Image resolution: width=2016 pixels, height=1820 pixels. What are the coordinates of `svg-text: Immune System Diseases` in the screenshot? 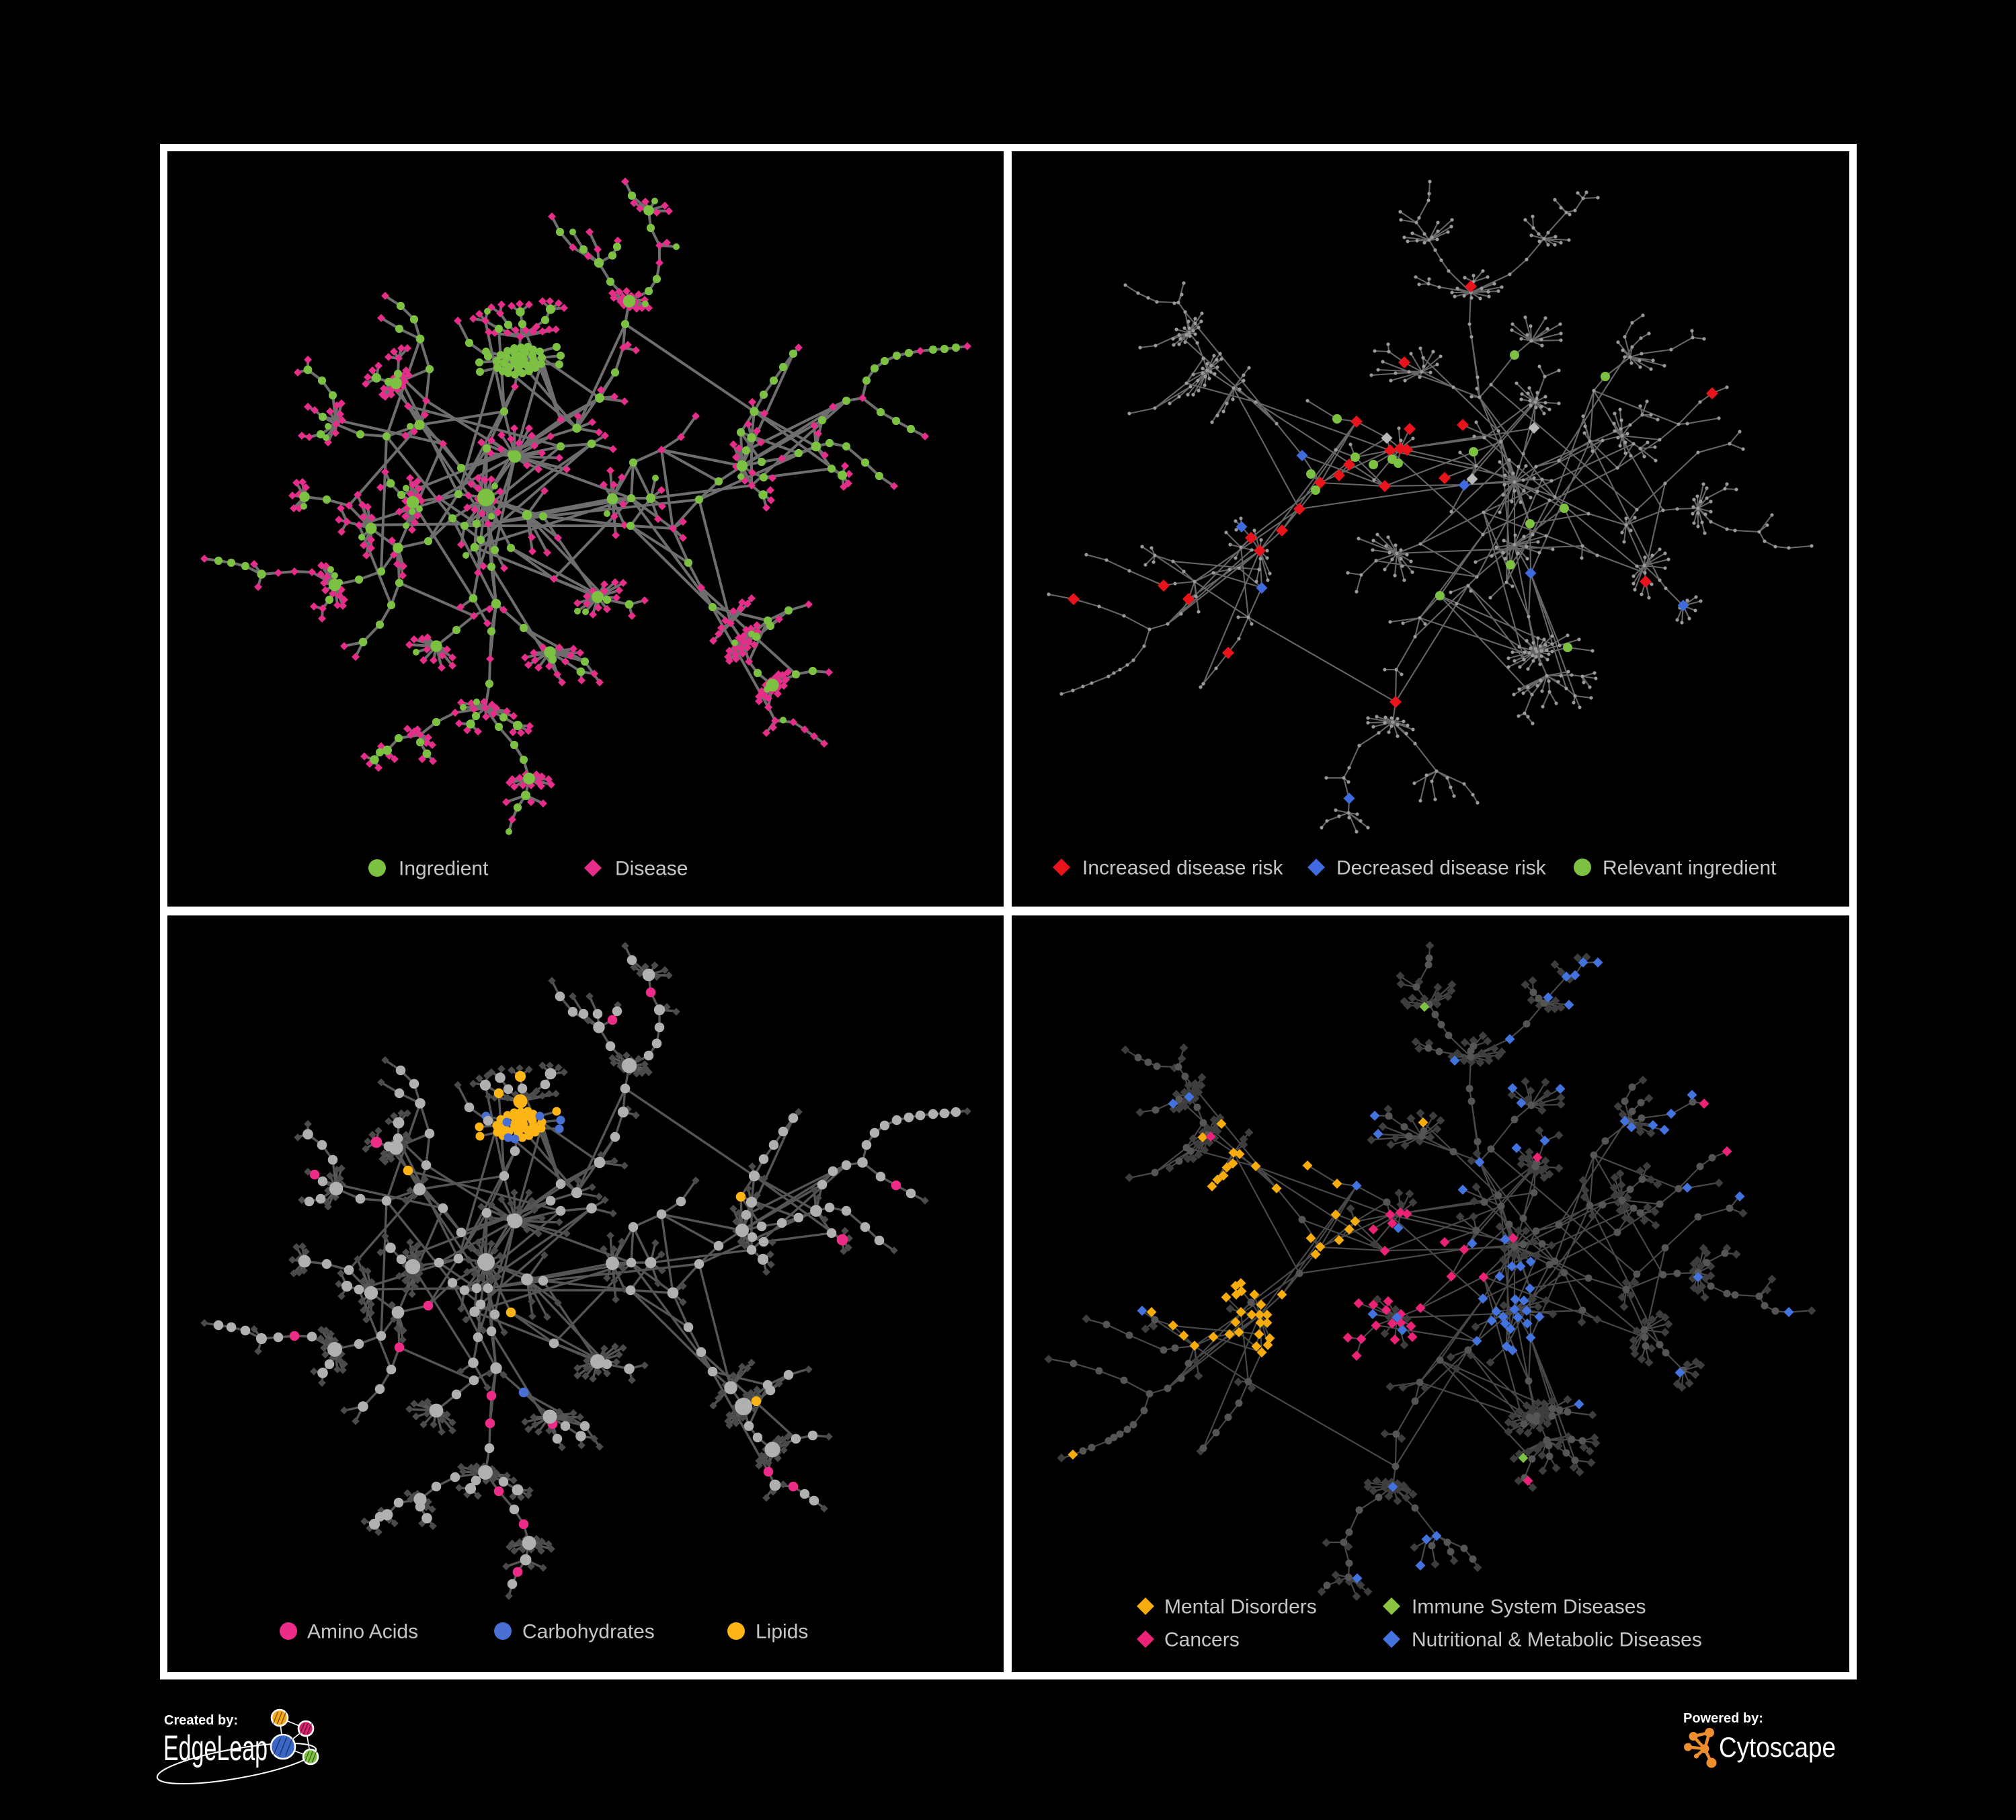 It's located at (1529, 1607).